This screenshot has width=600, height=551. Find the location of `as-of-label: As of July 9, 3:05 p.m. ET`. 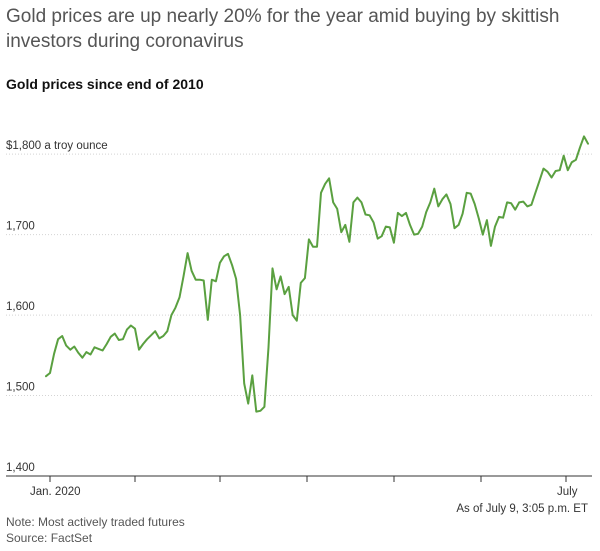

as-of-label: As of July 9, 3:05 p.m. ET is located at coordinates (522, 509).